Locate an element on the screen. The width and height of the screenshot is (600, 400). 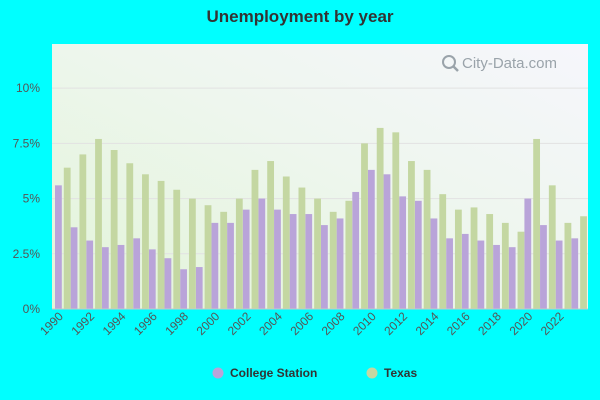
bar-college-station-2023 is located at coordinates (575, 273).